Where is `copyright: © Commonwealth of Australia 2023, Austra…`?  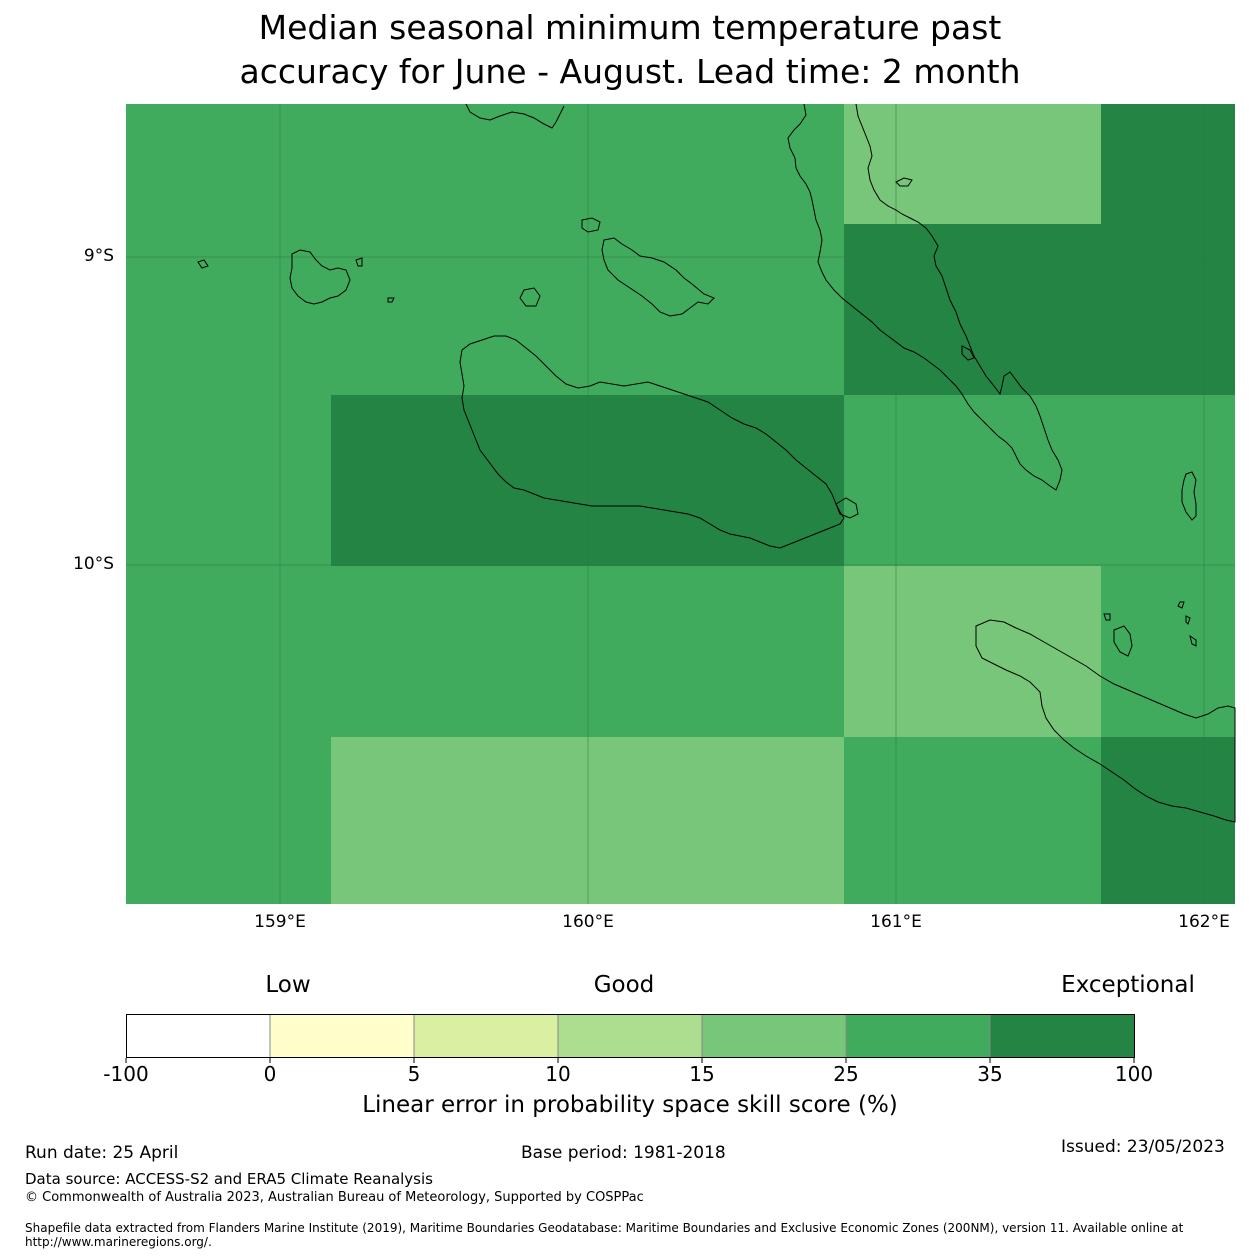 copyright: © Commonwealth of Australia 2023, Austra… is located at coordinates (334, 1197).